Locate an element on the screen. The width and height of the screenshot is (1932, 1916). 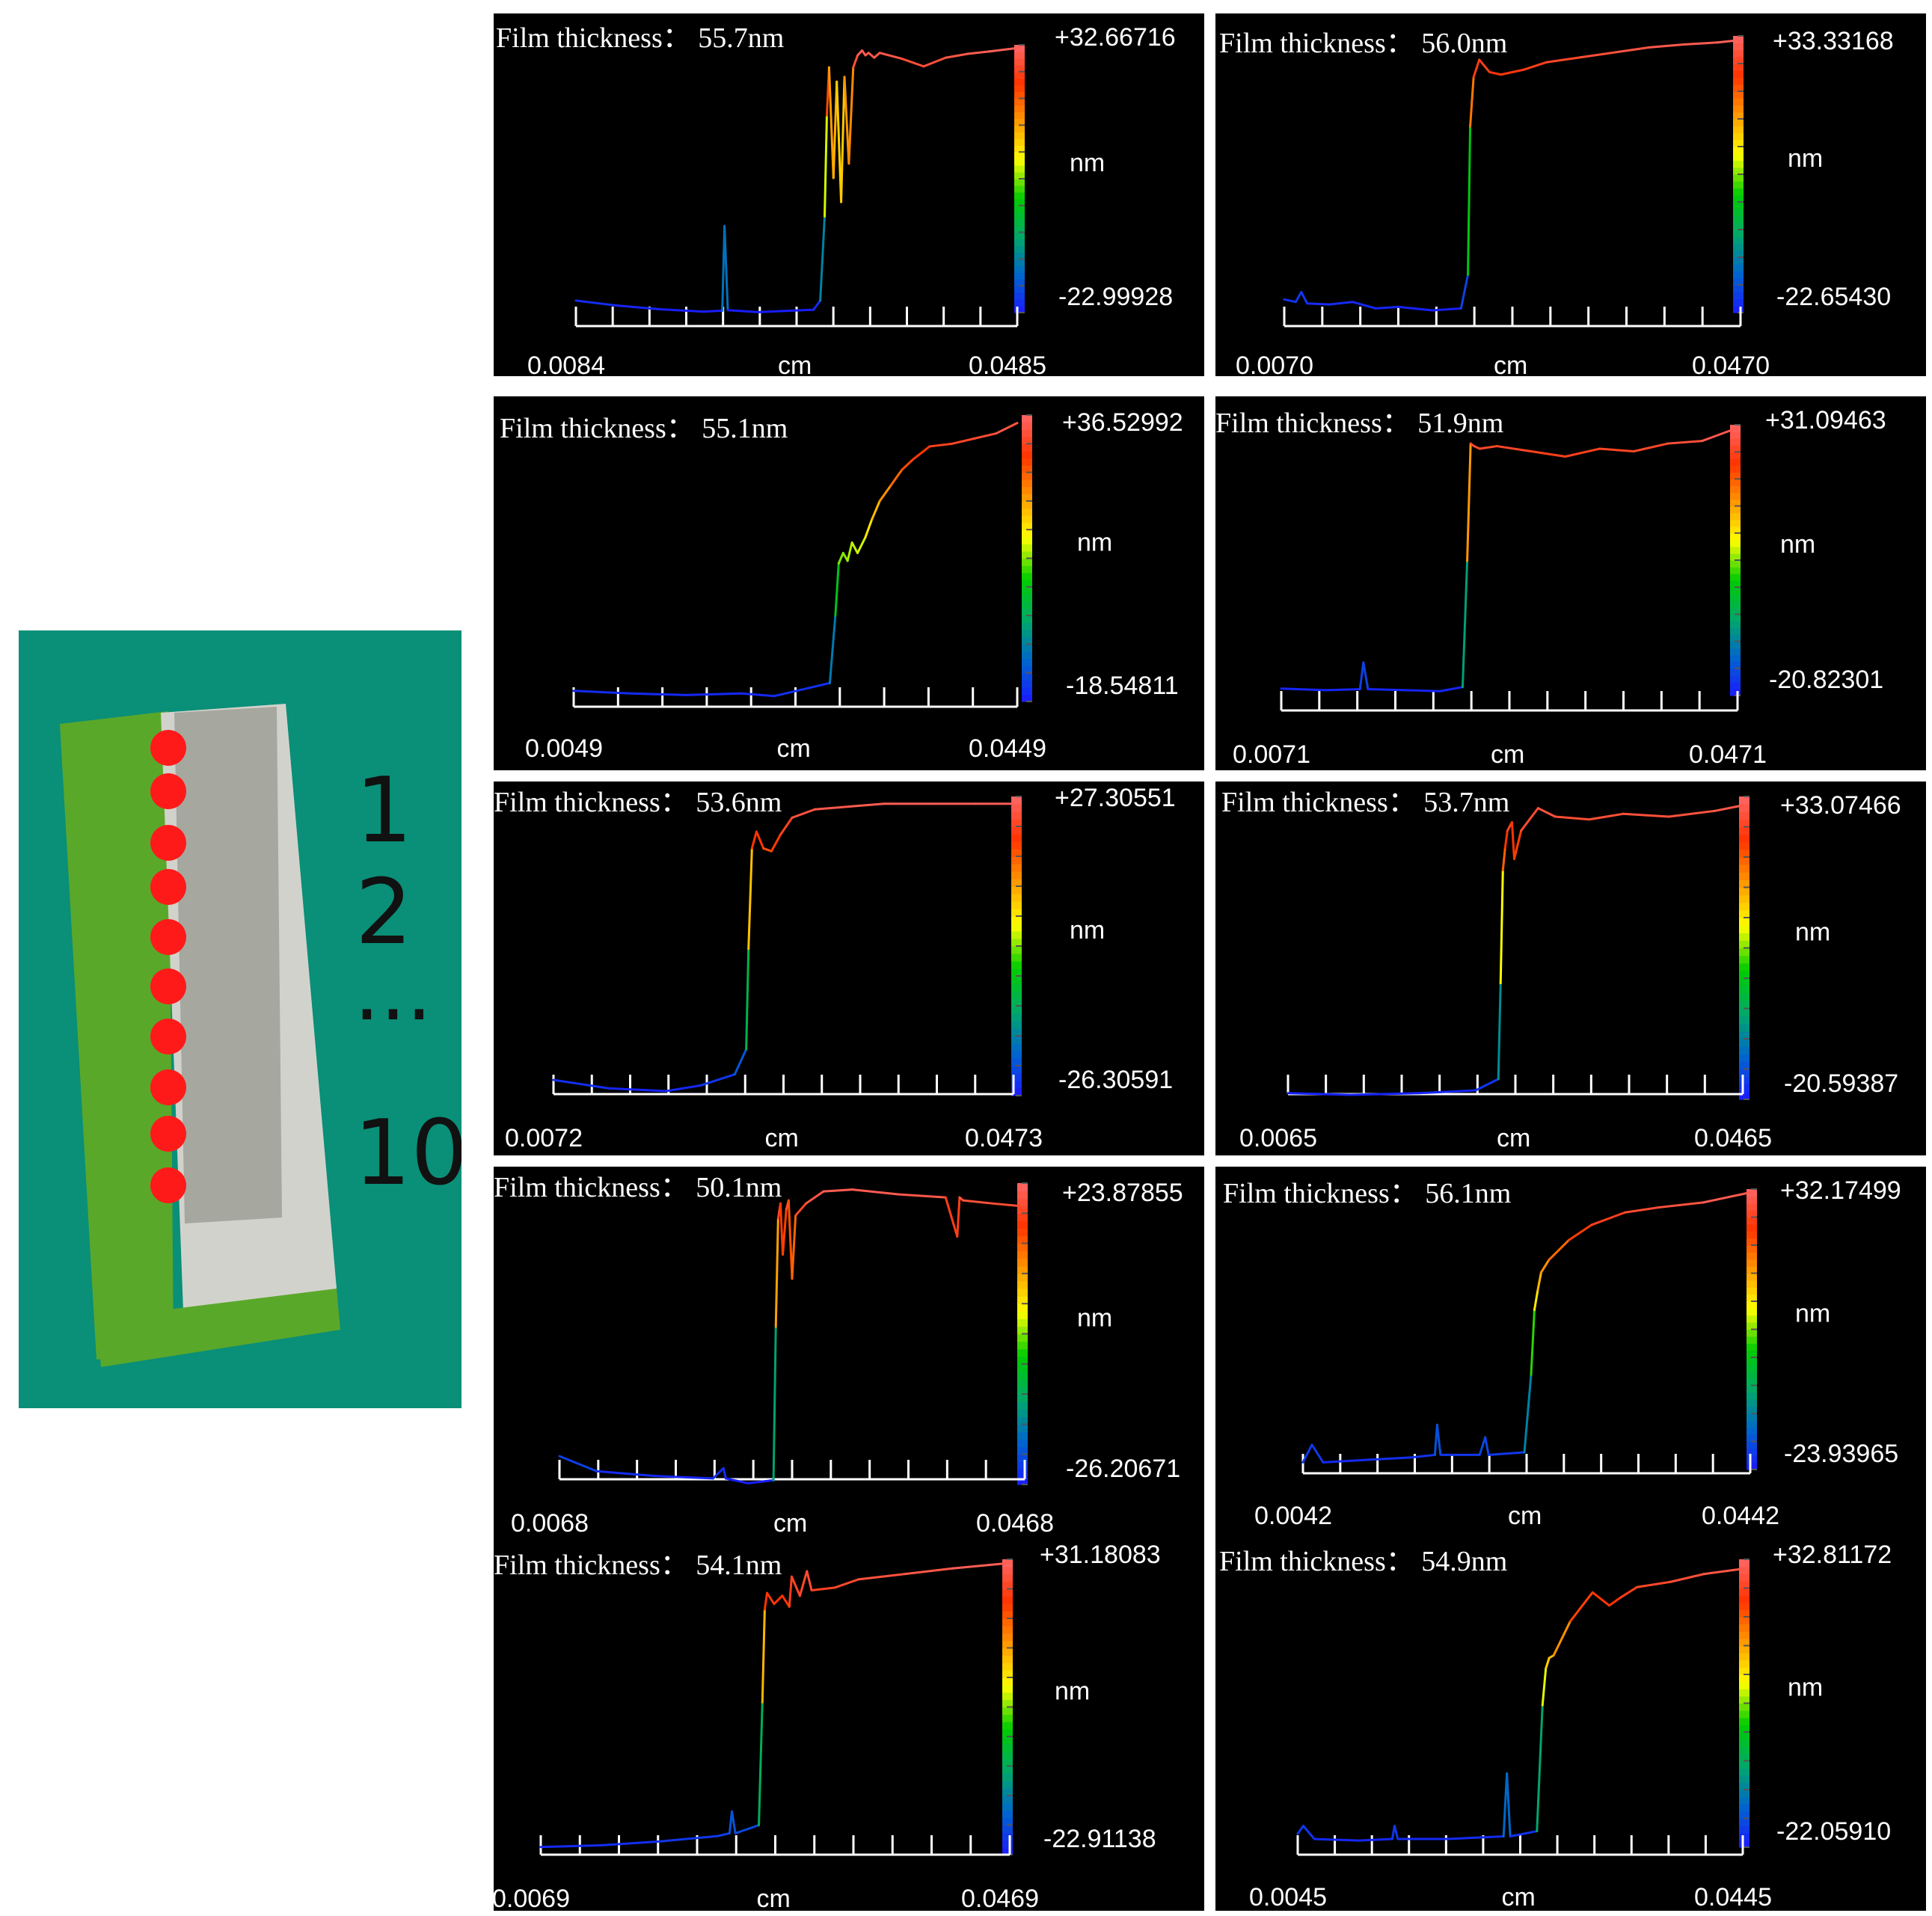
colorbar-max-label: +32.81172 is located at coordinates (1832, 1555).